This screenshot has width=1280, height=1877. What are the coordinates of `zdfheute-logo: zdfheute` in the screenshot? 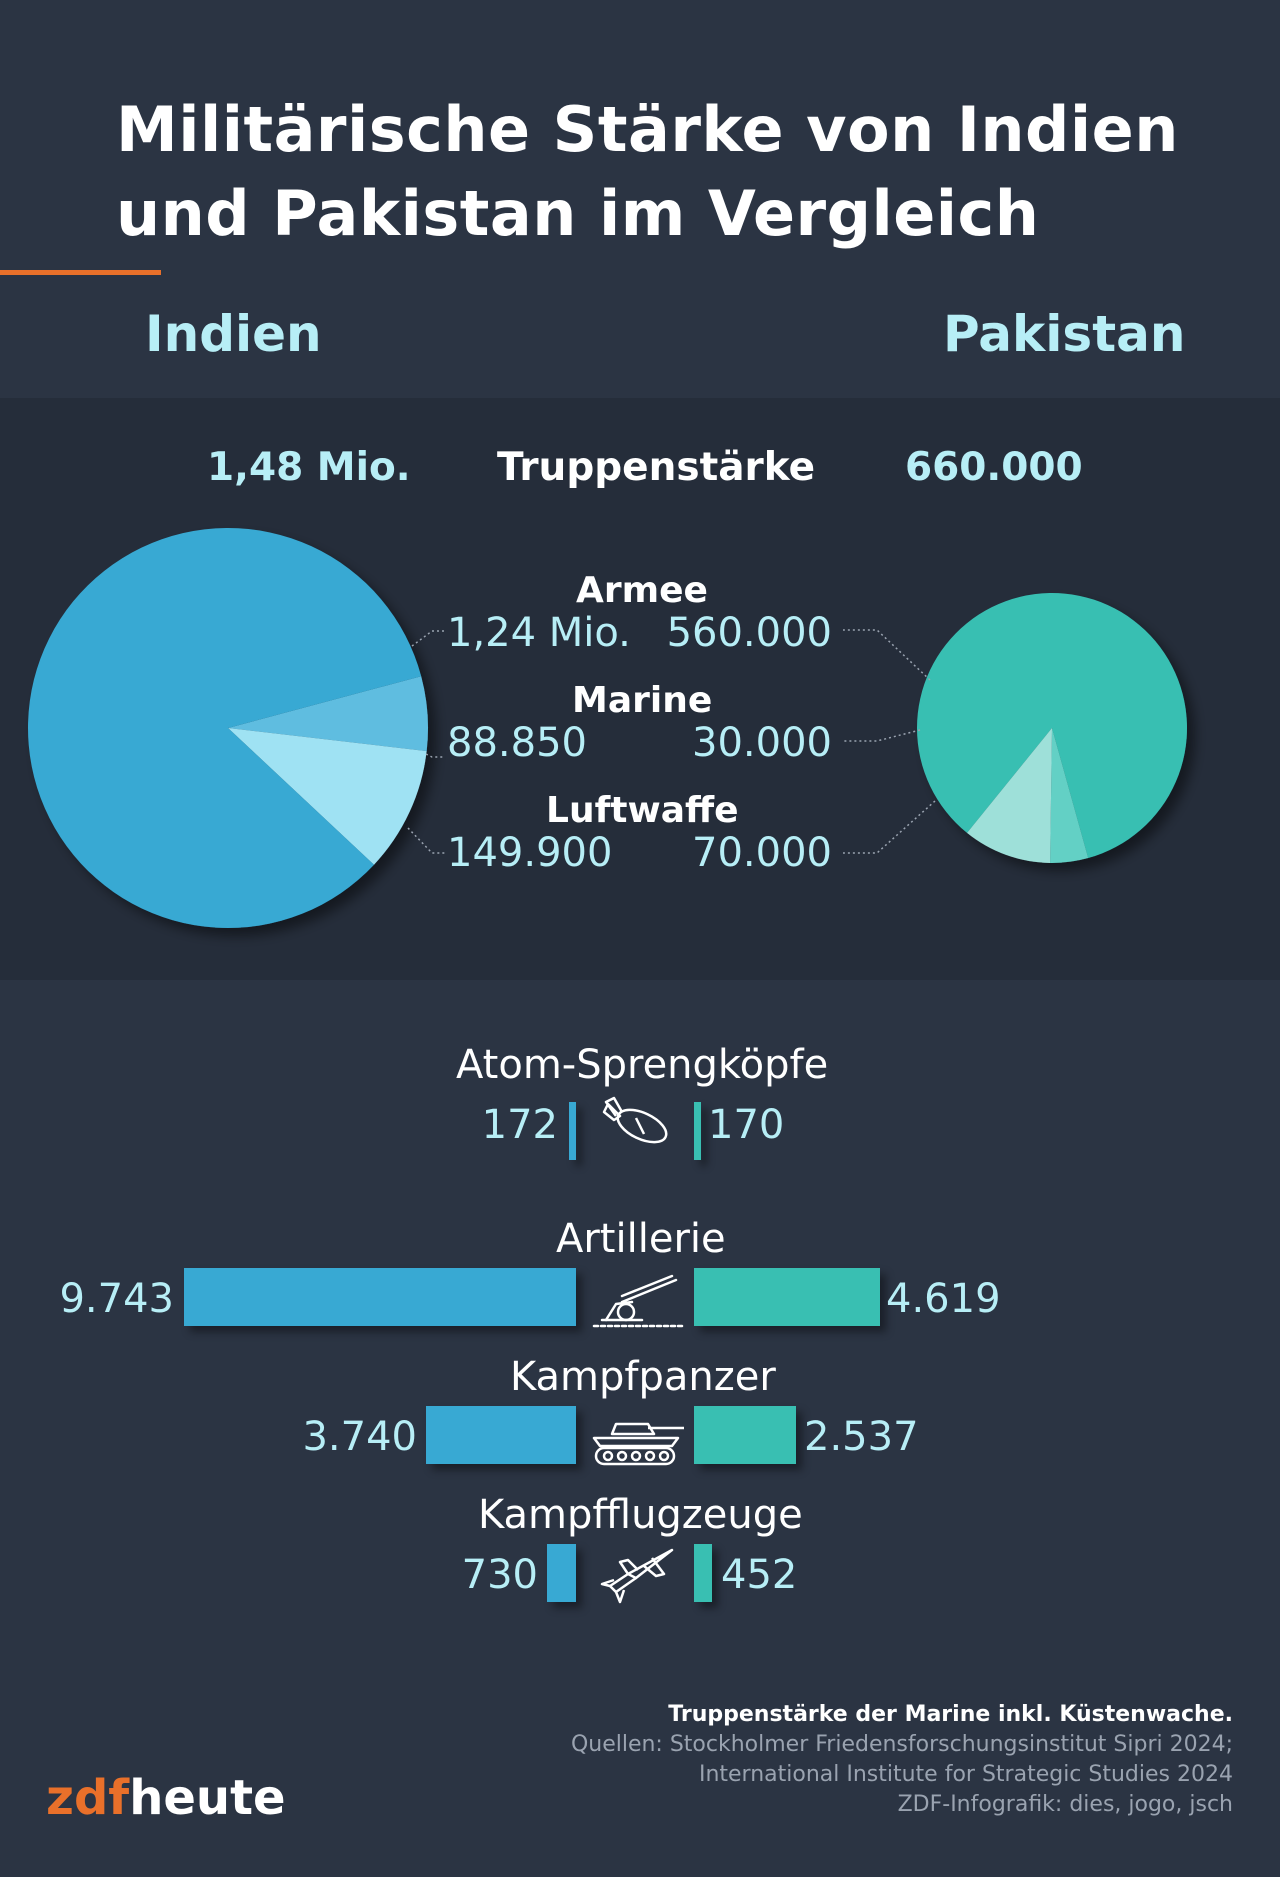 It's located at (166, 1798).